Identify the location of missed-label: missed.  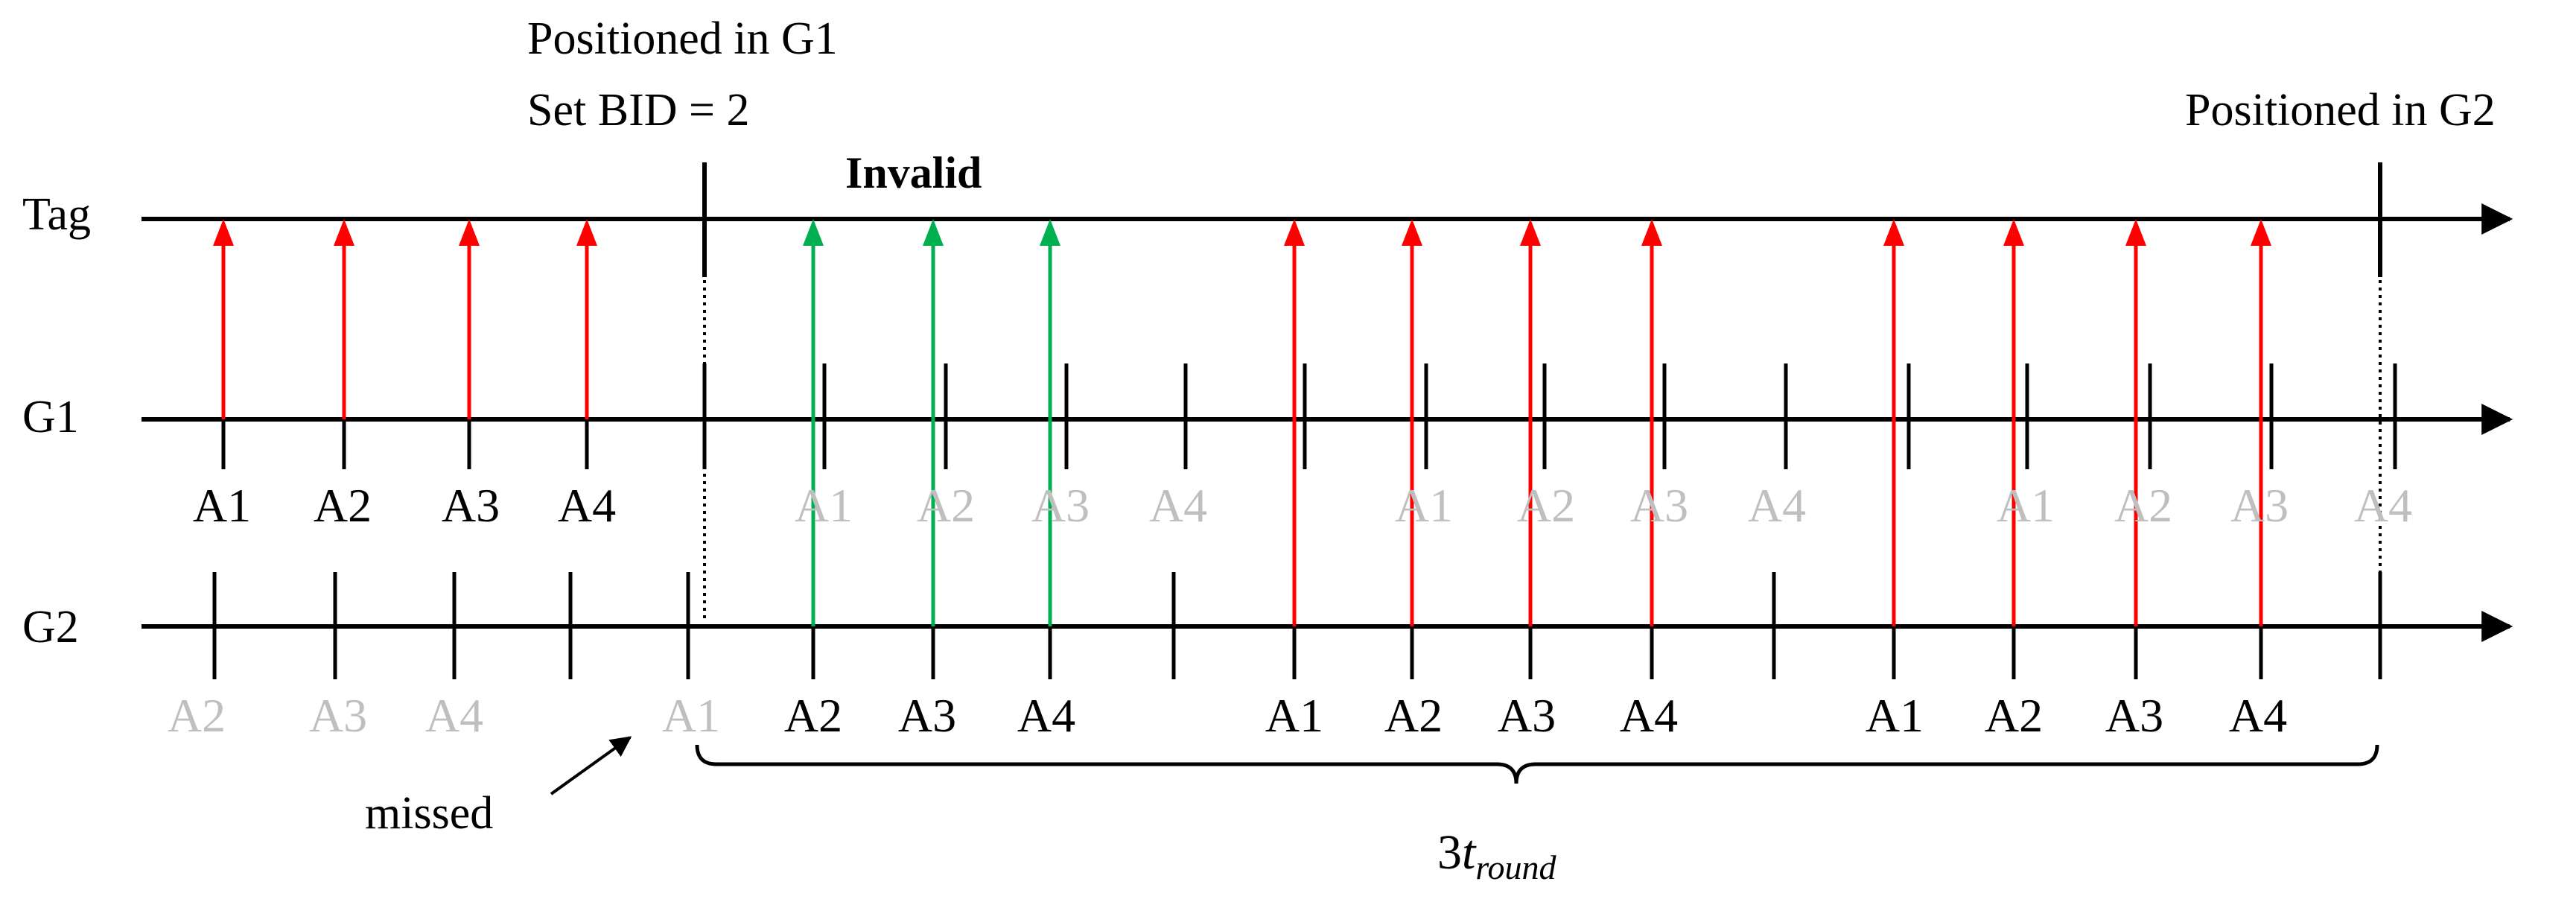
(429, 813).